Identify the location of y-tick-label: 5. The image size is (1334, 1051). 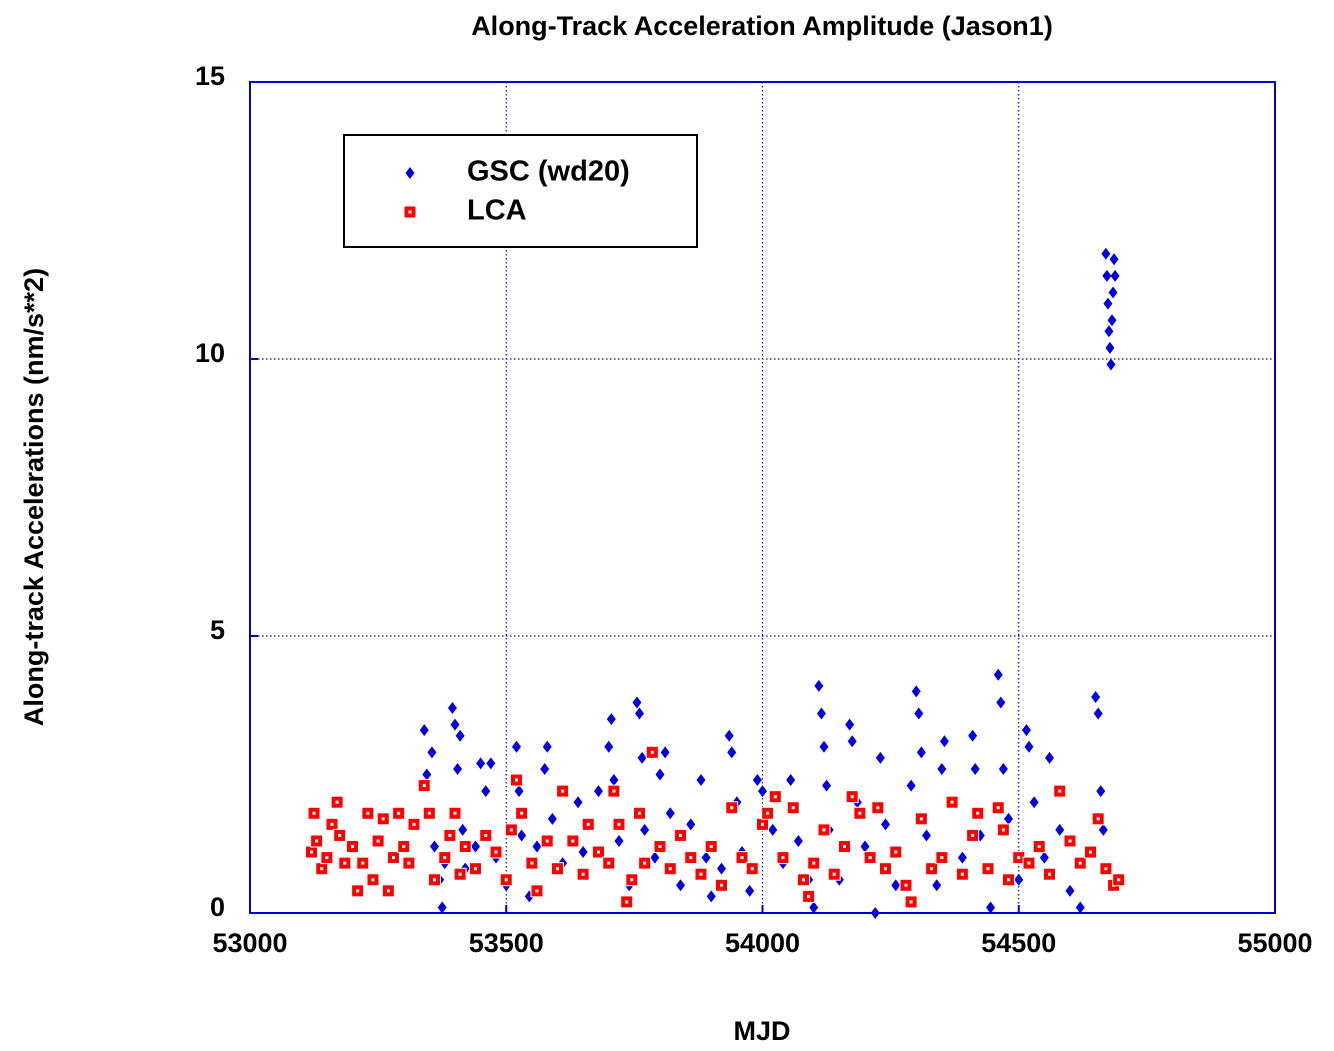
(217, 630).